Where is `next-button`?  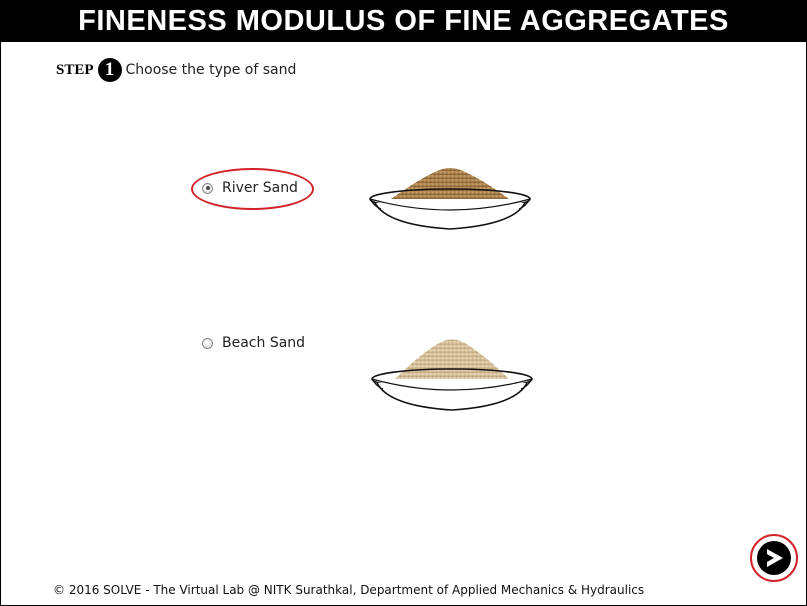 next-button is located at coordinates (774, 558).